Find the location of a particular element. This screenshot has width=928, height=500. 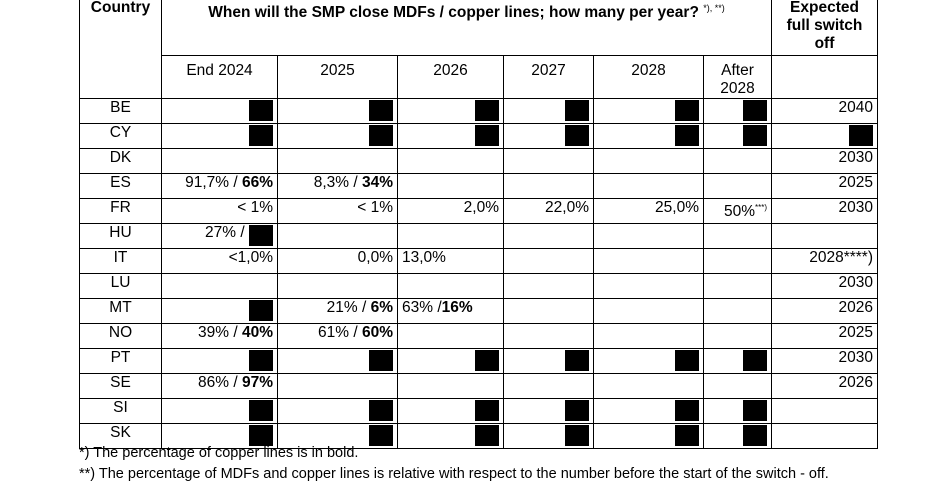

country-cell: HU is located at coordinates (120, 236).